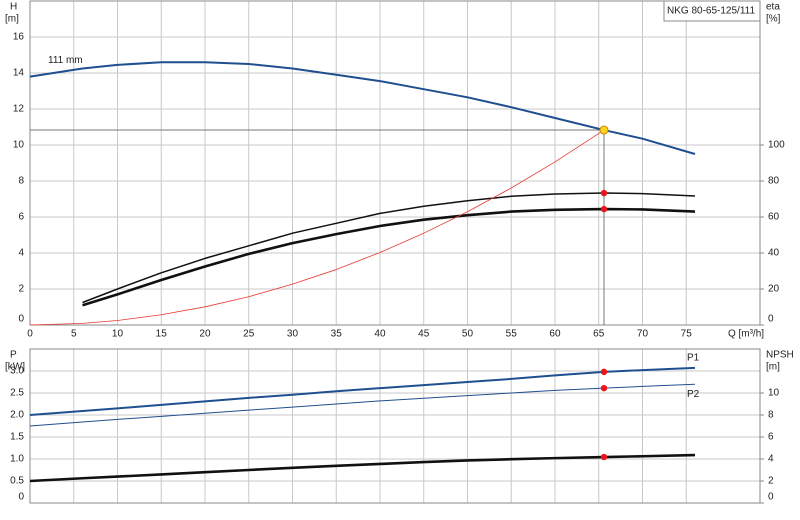 The image size is (800, 520). Describe the element at coordinates (19, 109) in the screenshot. I see `y-tick-label: 12` at that location.